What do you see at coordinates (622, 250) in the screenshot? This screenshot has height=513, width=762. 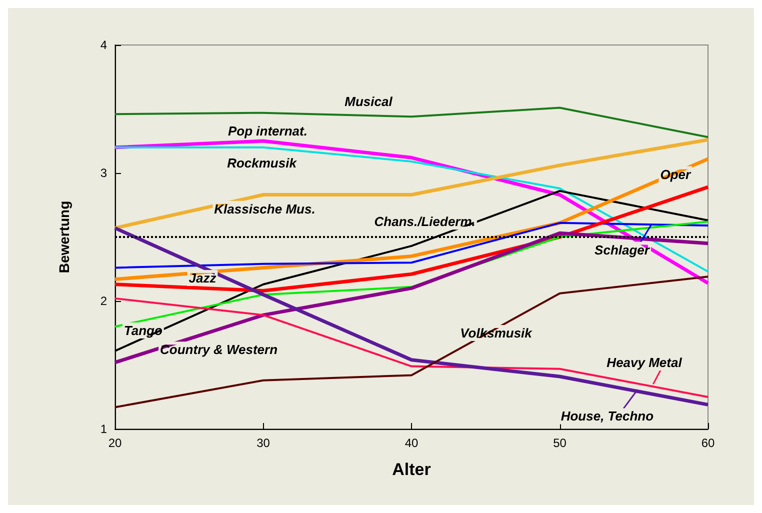 I see `legend-label: Schlager` at bounding box center [622, 250].